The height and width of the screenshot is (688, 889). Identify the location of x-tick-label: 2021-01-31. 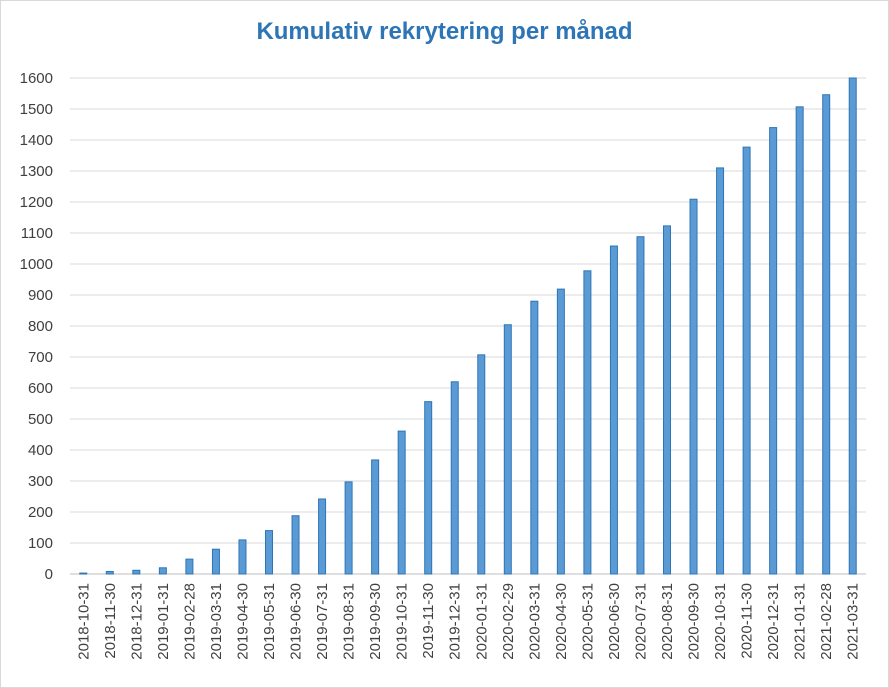
(800, 621).